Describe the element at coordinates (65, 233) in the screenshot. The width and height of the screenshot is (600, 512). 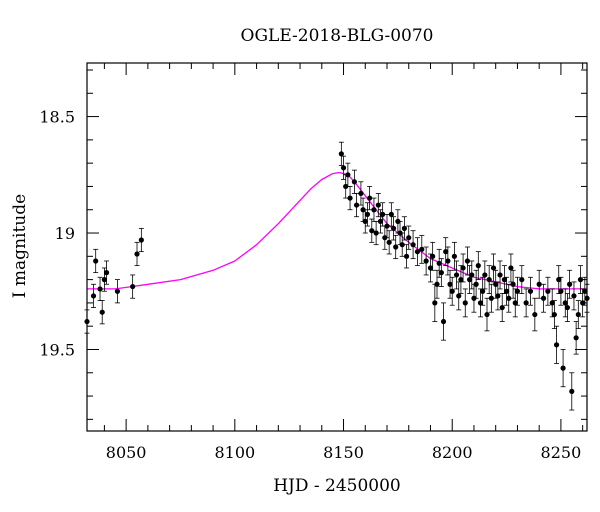
I see `y-tick-label: 19` at that location.